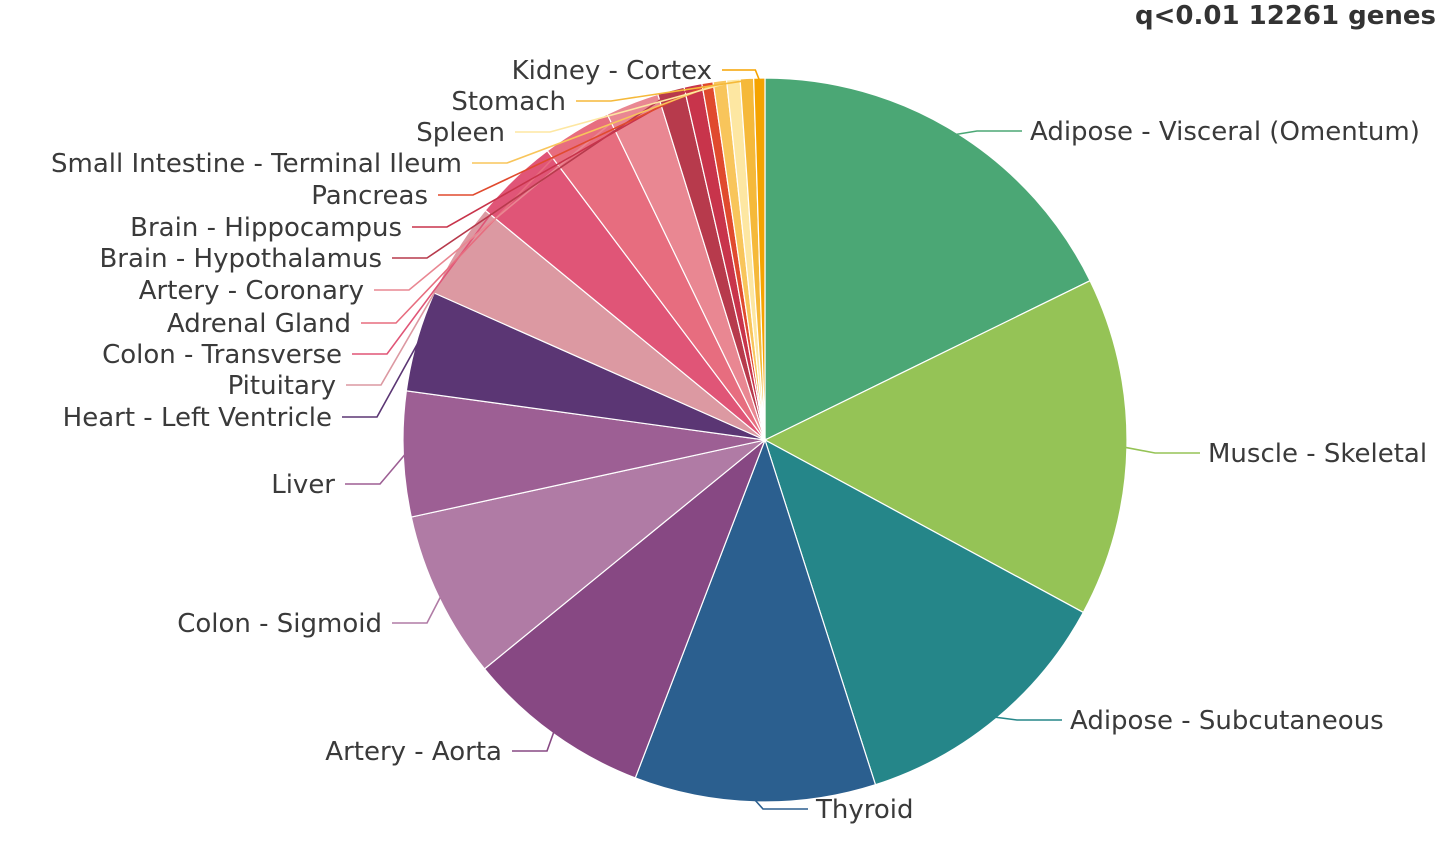 The height and width of the screenshot is (855, 1442). What do you see at coordinates (612, 71) in the screenshot?
I see `slice-label-kidney-cortex: Kidney - Cortex` at bounding box center [612, 71].